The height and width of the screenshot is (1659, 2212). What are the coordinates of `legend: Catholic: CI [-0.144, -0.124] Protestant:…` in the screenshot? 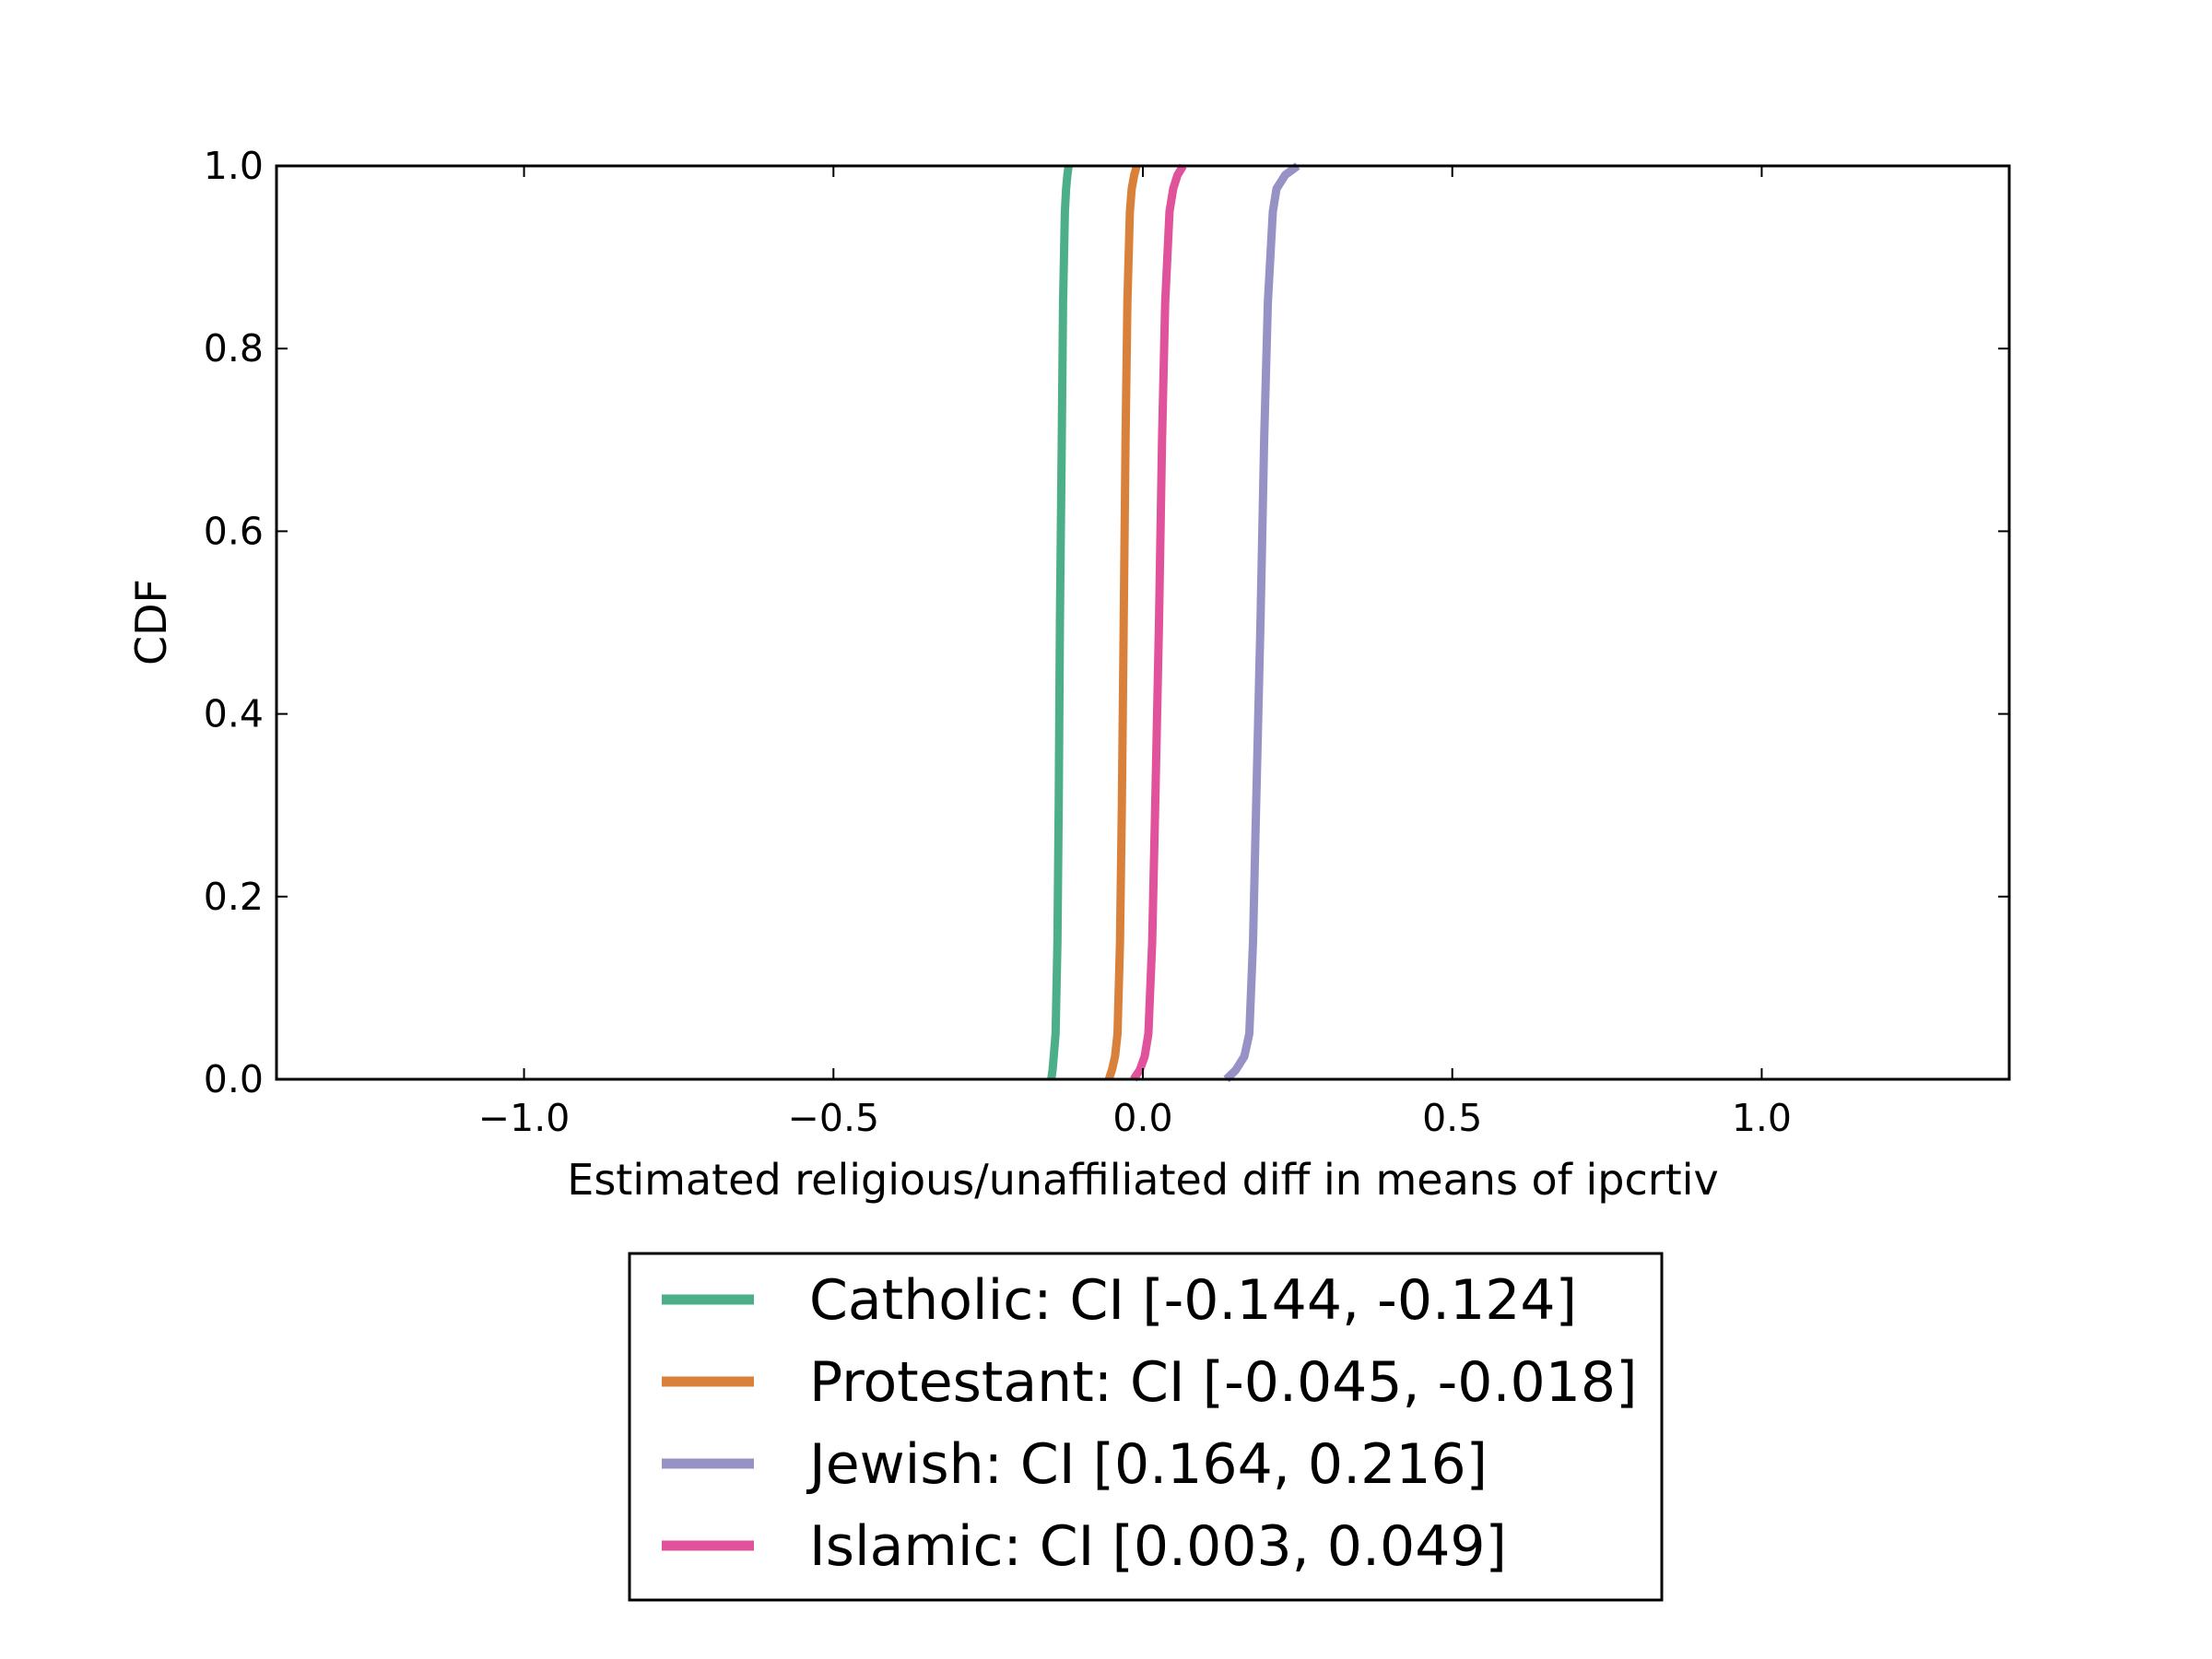 It's located at (1146, 1427).